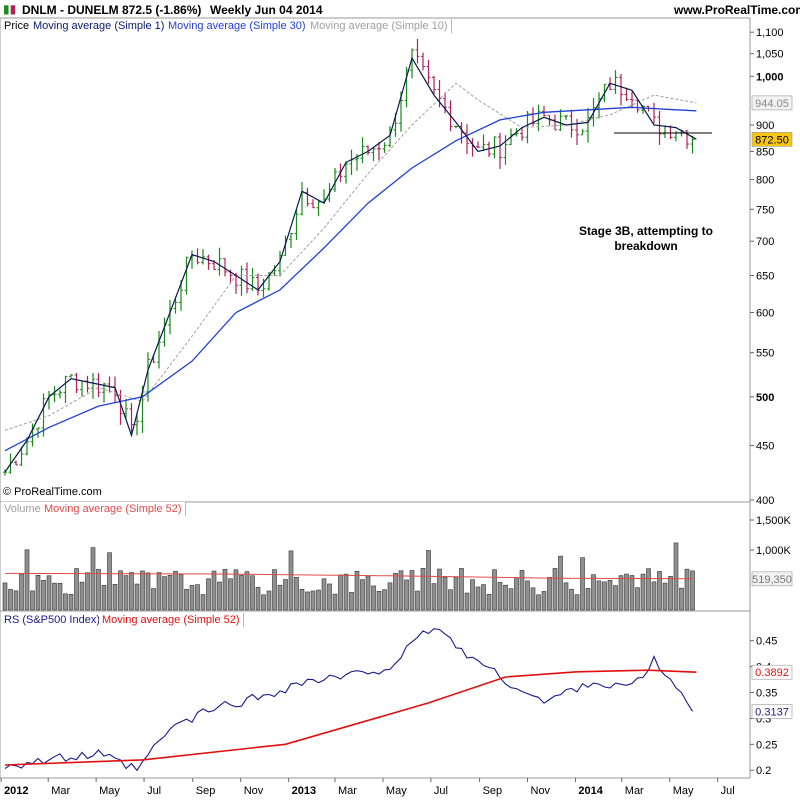  I want to click on price-tick-label: 800, so click(765, 180).